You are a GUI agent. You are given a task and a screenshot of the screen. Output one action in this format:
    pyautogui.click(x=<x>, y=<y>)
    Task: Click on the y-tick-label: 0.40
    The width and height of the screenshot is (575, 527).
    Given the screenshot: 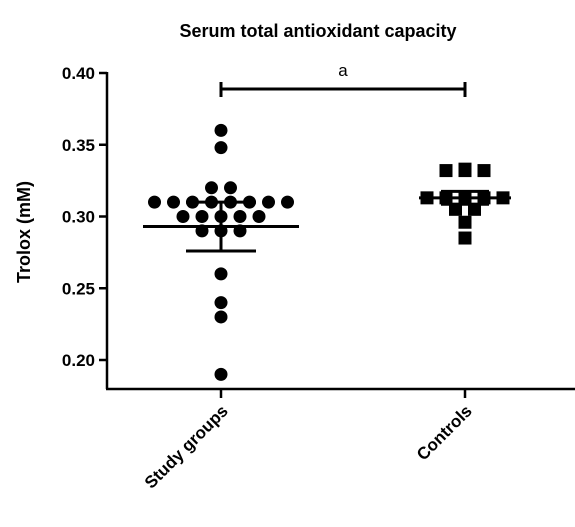 What is the action you would take?
    pyautogui.click(x=78, y=73)
    